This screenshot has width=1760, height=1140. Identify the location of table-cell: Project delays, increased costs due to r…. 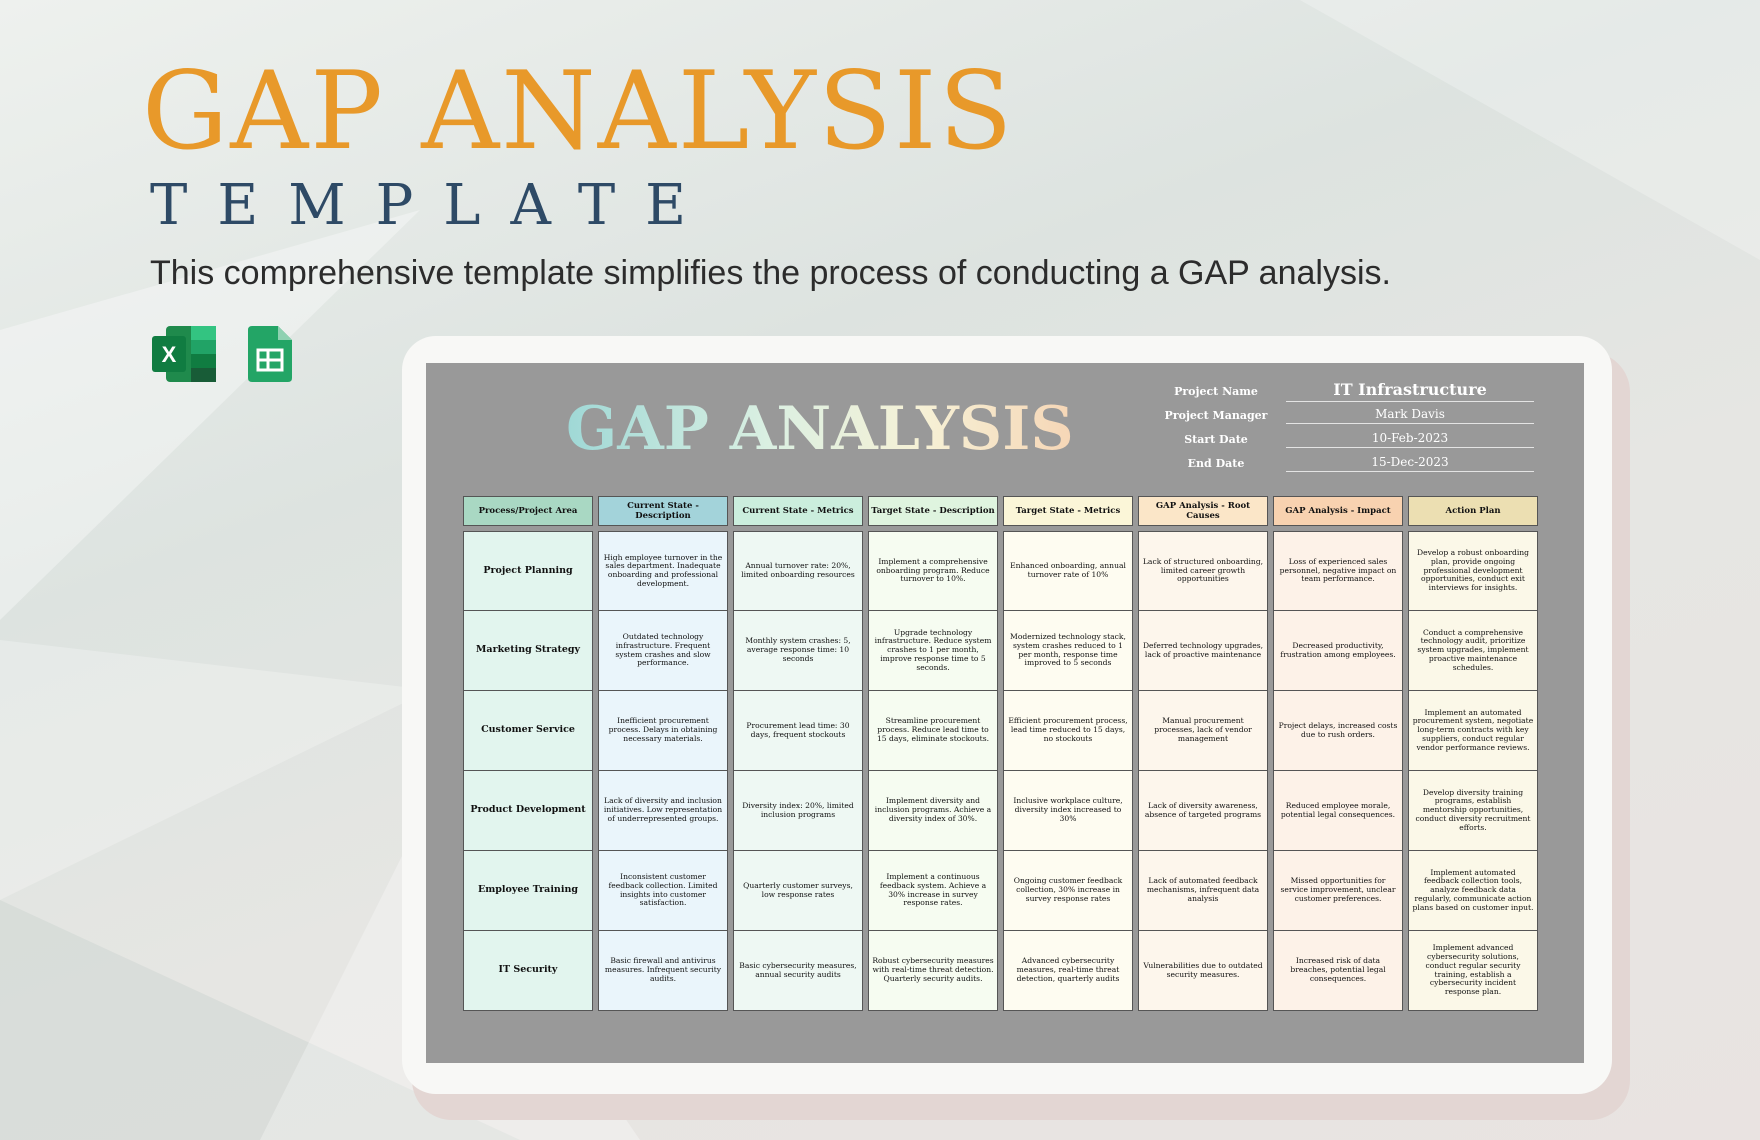
(1338, 731).